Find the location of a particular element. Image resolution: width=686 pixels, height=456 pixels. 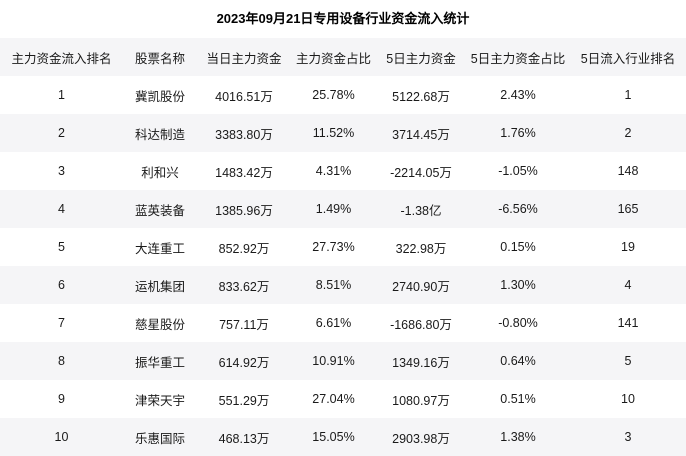

table-cell: 1.30% is located at coordinates (518, 285).